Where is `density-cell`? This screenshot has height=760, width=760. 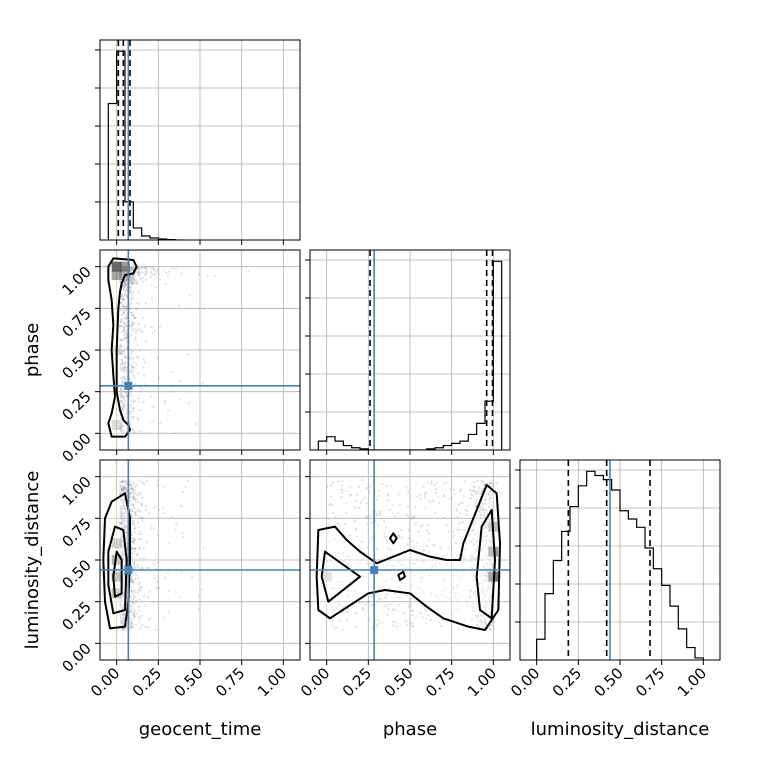 density-cell is located at coordinates (116, 543).